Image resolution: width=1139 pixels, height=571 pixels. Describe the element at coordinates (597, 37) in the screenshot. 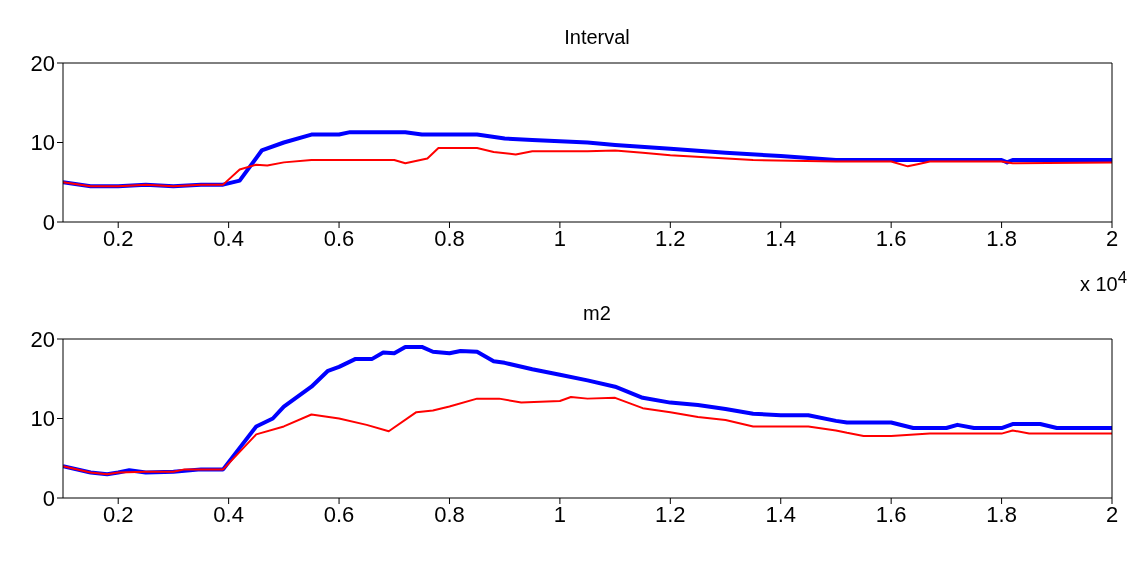

I see `chart-title: Interval` at that location.